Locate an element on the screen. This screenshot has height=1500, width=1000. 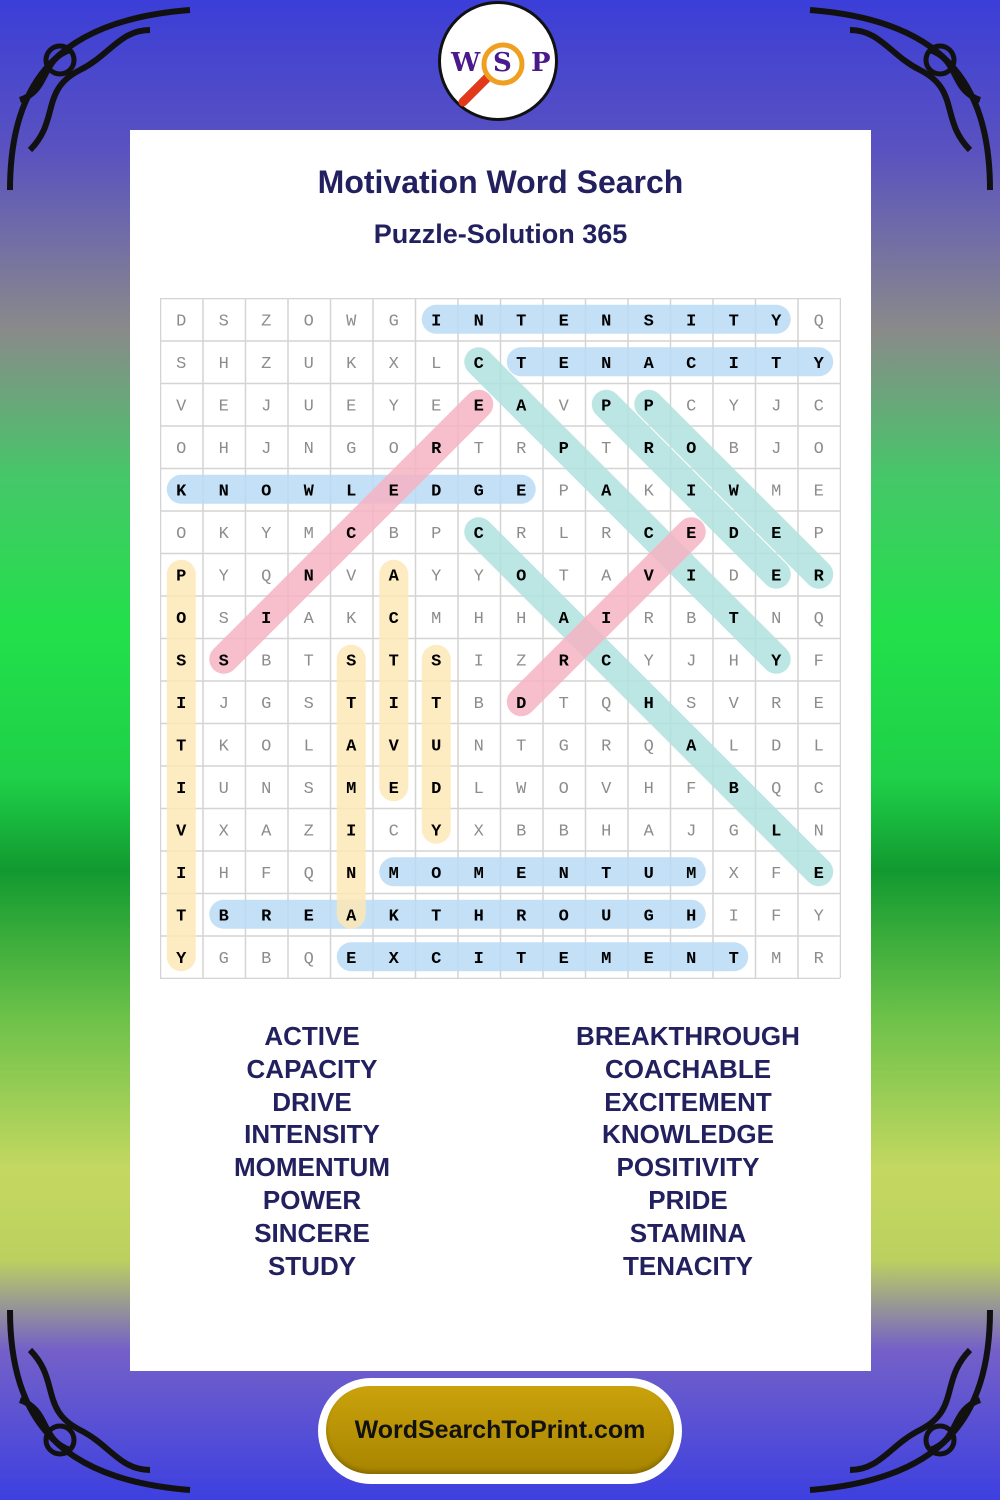
grid-cell-letter: D is located at coordinates (436, 491).